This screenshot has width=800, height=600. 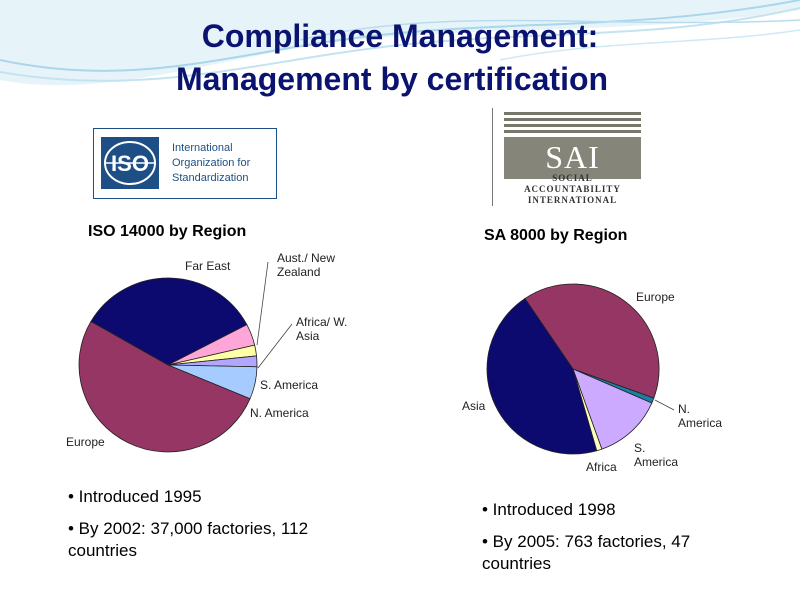 I want to click on bullet-item: • Introduced 1995, so click(x=135, y=496).